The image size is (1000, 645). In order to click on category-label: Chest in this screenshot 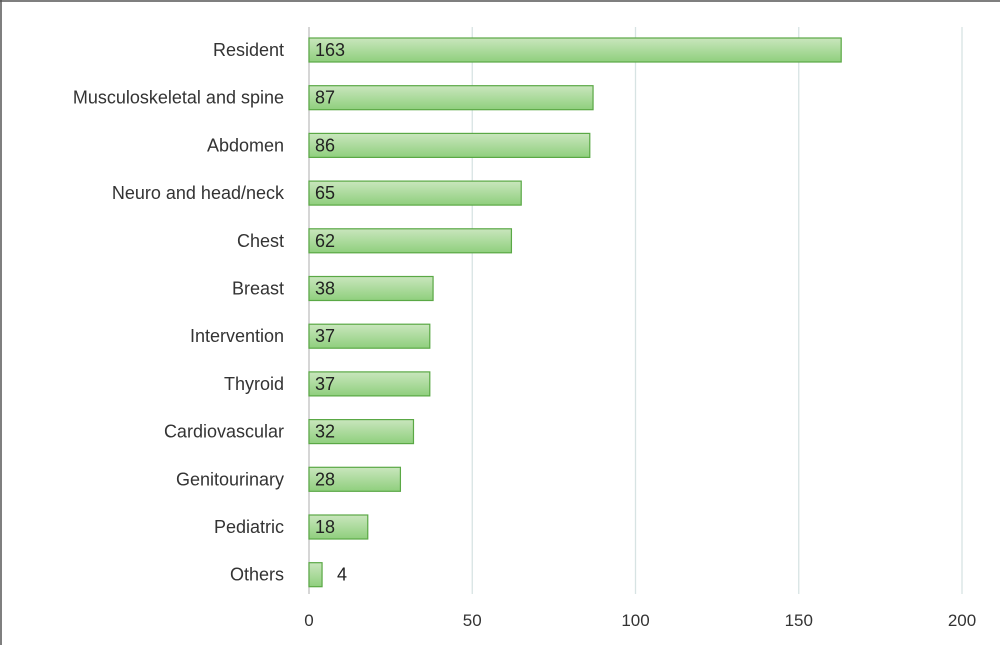, I will do `click(260, 241)`.